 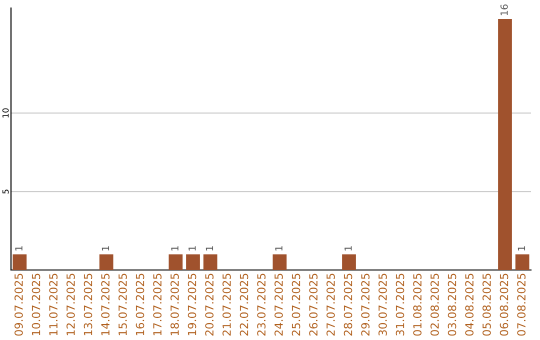 I want to click on x-tick-label: 14.07.2025, so click(x=105, y=305).